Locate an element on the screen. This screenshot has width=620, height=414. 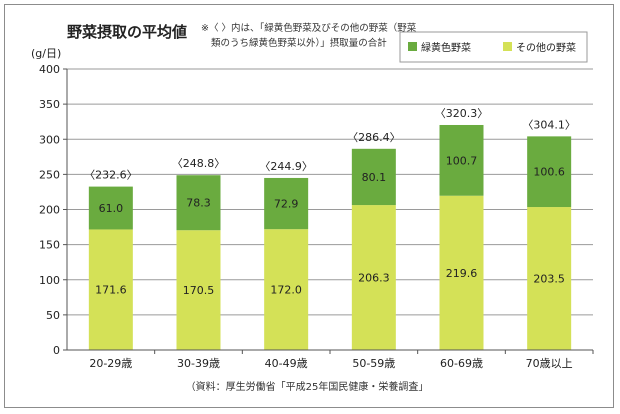
legend-swatch-other is located at coordinates (507, 46).